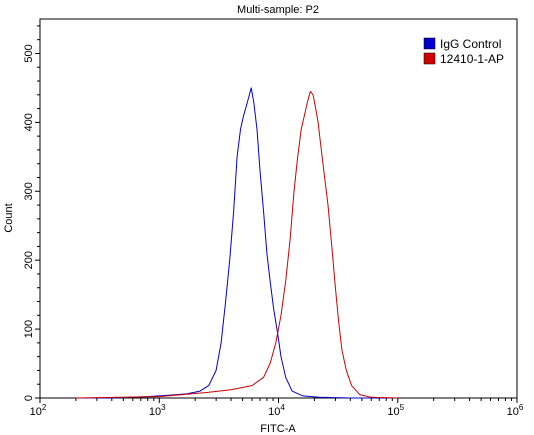  What do you see at coordinates (515, 410) in the screenshot?
I see `x-tick-label: 10⁶` at bounding box center [515, 410].